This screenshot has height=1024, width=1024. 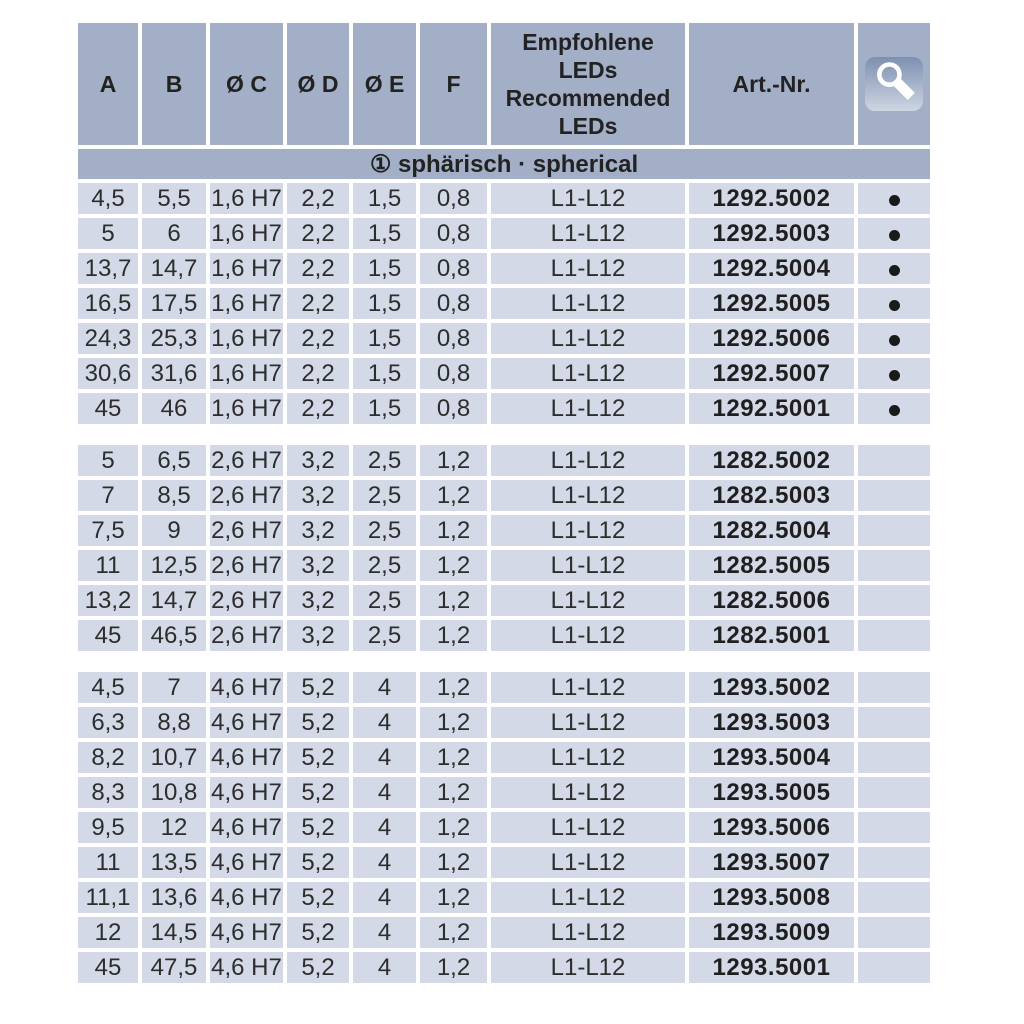 What do you see at coordinates (108, 268) in the screenshot?
I see `cell-a: 13,7` at bounding box center [108, 268].